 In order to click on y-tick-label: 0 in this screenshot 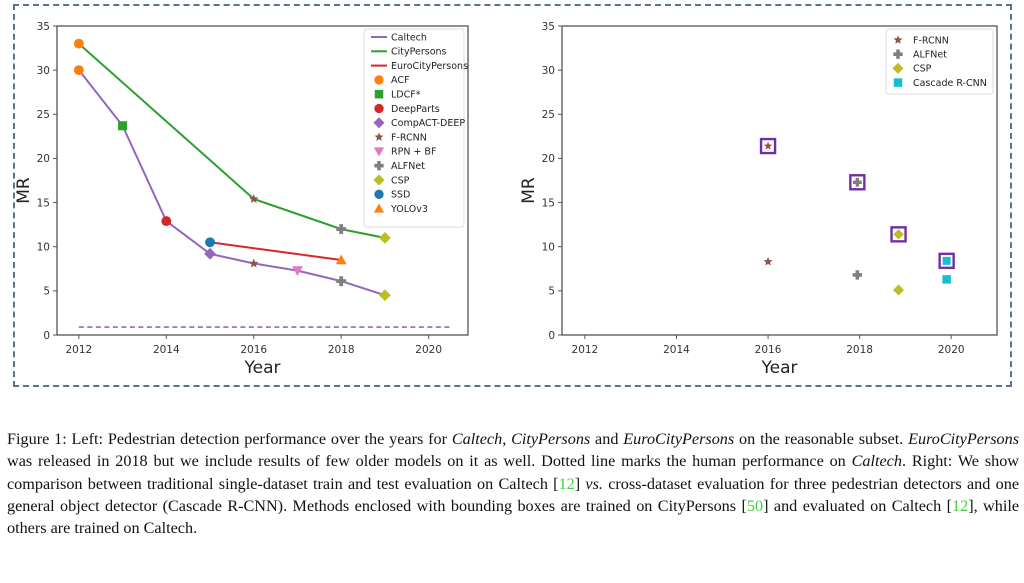, I will do `click(551, 336)`.